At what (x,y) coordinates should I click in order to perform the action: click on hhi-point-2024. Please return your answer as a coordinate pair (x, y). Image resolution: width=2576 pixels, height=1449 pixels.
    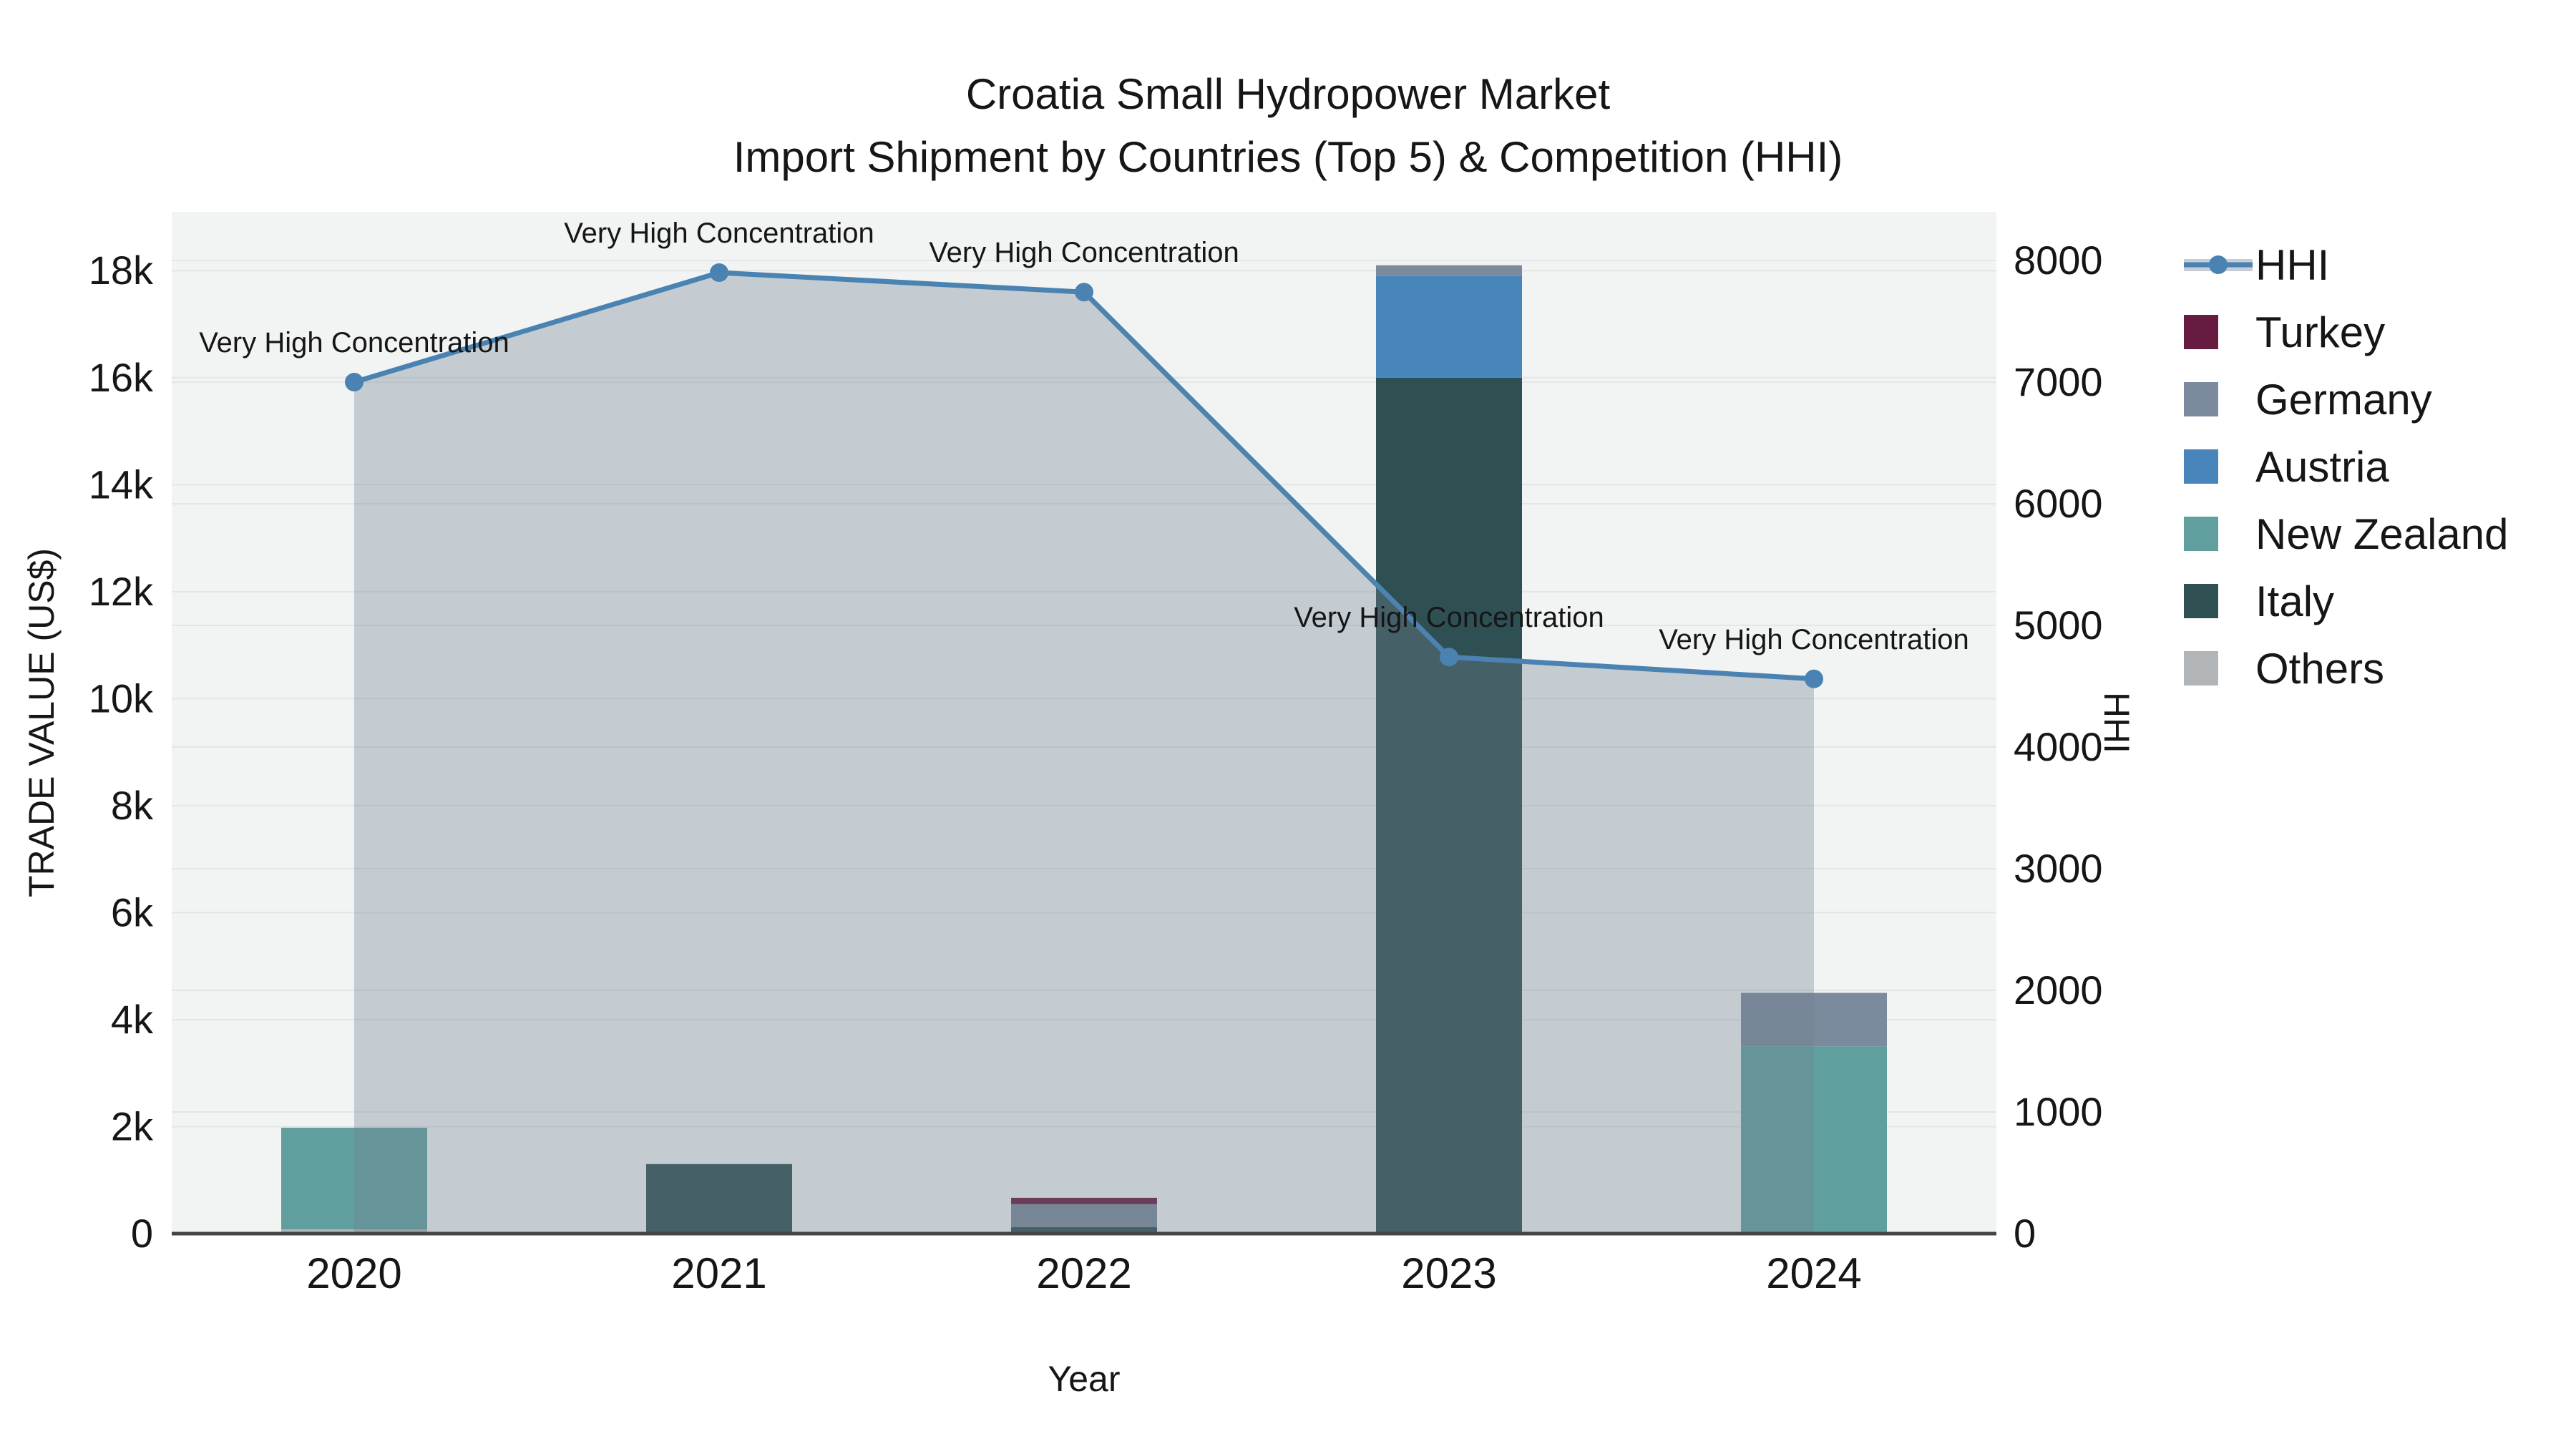
    Looking at the image, I should click on (1814, 678).